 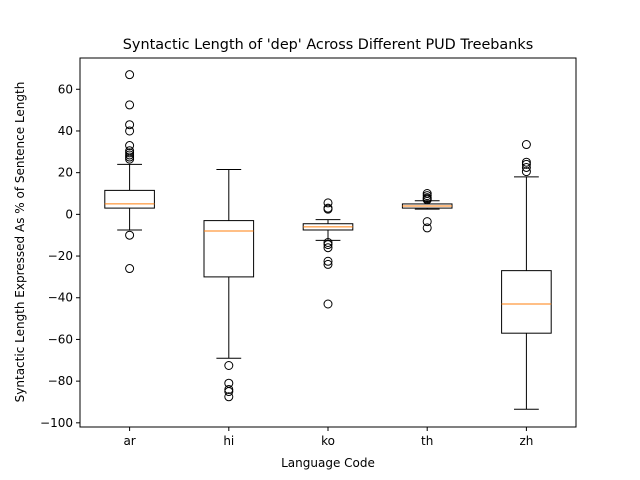 What do you see at coordinates (60, 256) in the screenshot?
I see `y-tick-label: −20` at bounding box center [60, 256].